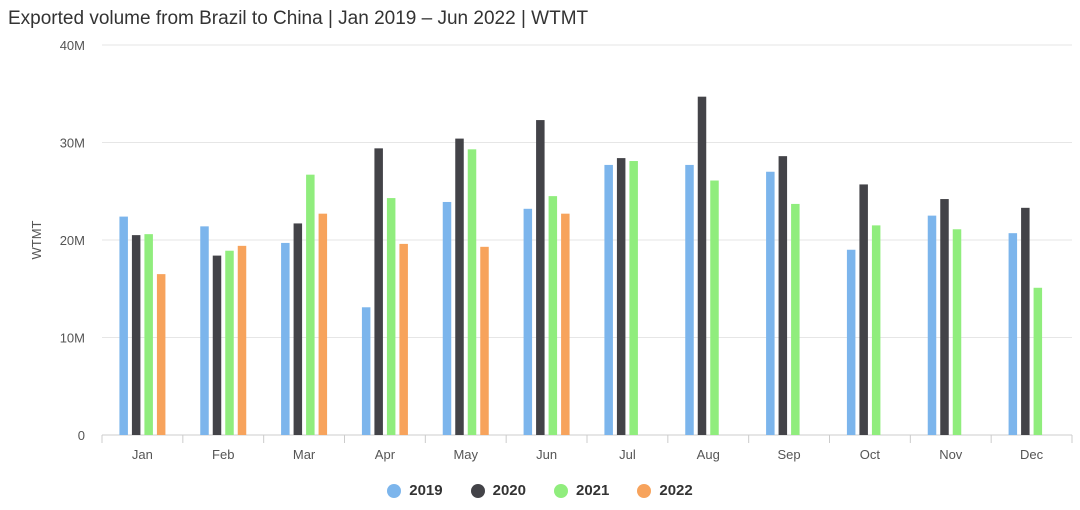 The width and height of the screenshot is (1080, 510). What do you see at coordinates (242, 340) in the screenshot?
I see `bar-2022-feb` at bounding box center [242, 340].